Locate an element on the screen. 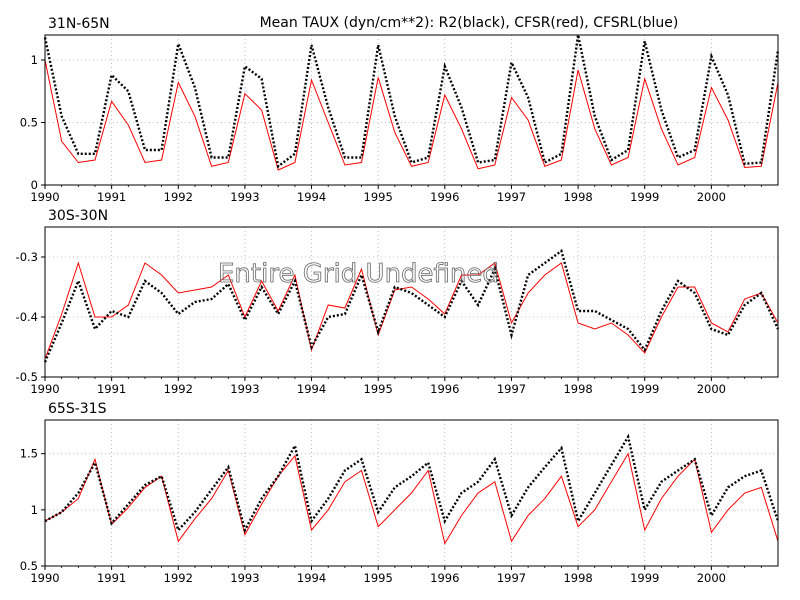  series-line-cfsr is located at coordinates (411, 498).